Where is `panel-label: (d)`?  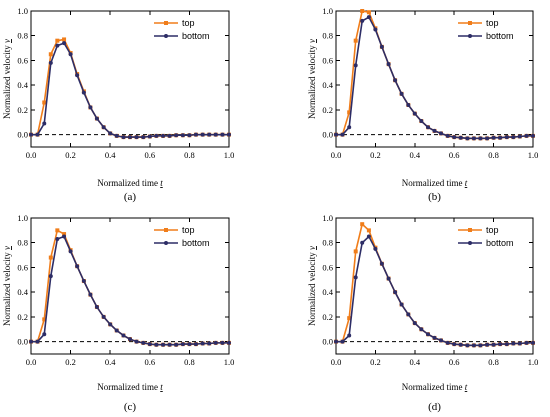
panel-label: (d) is located at coordinates (434, 407).